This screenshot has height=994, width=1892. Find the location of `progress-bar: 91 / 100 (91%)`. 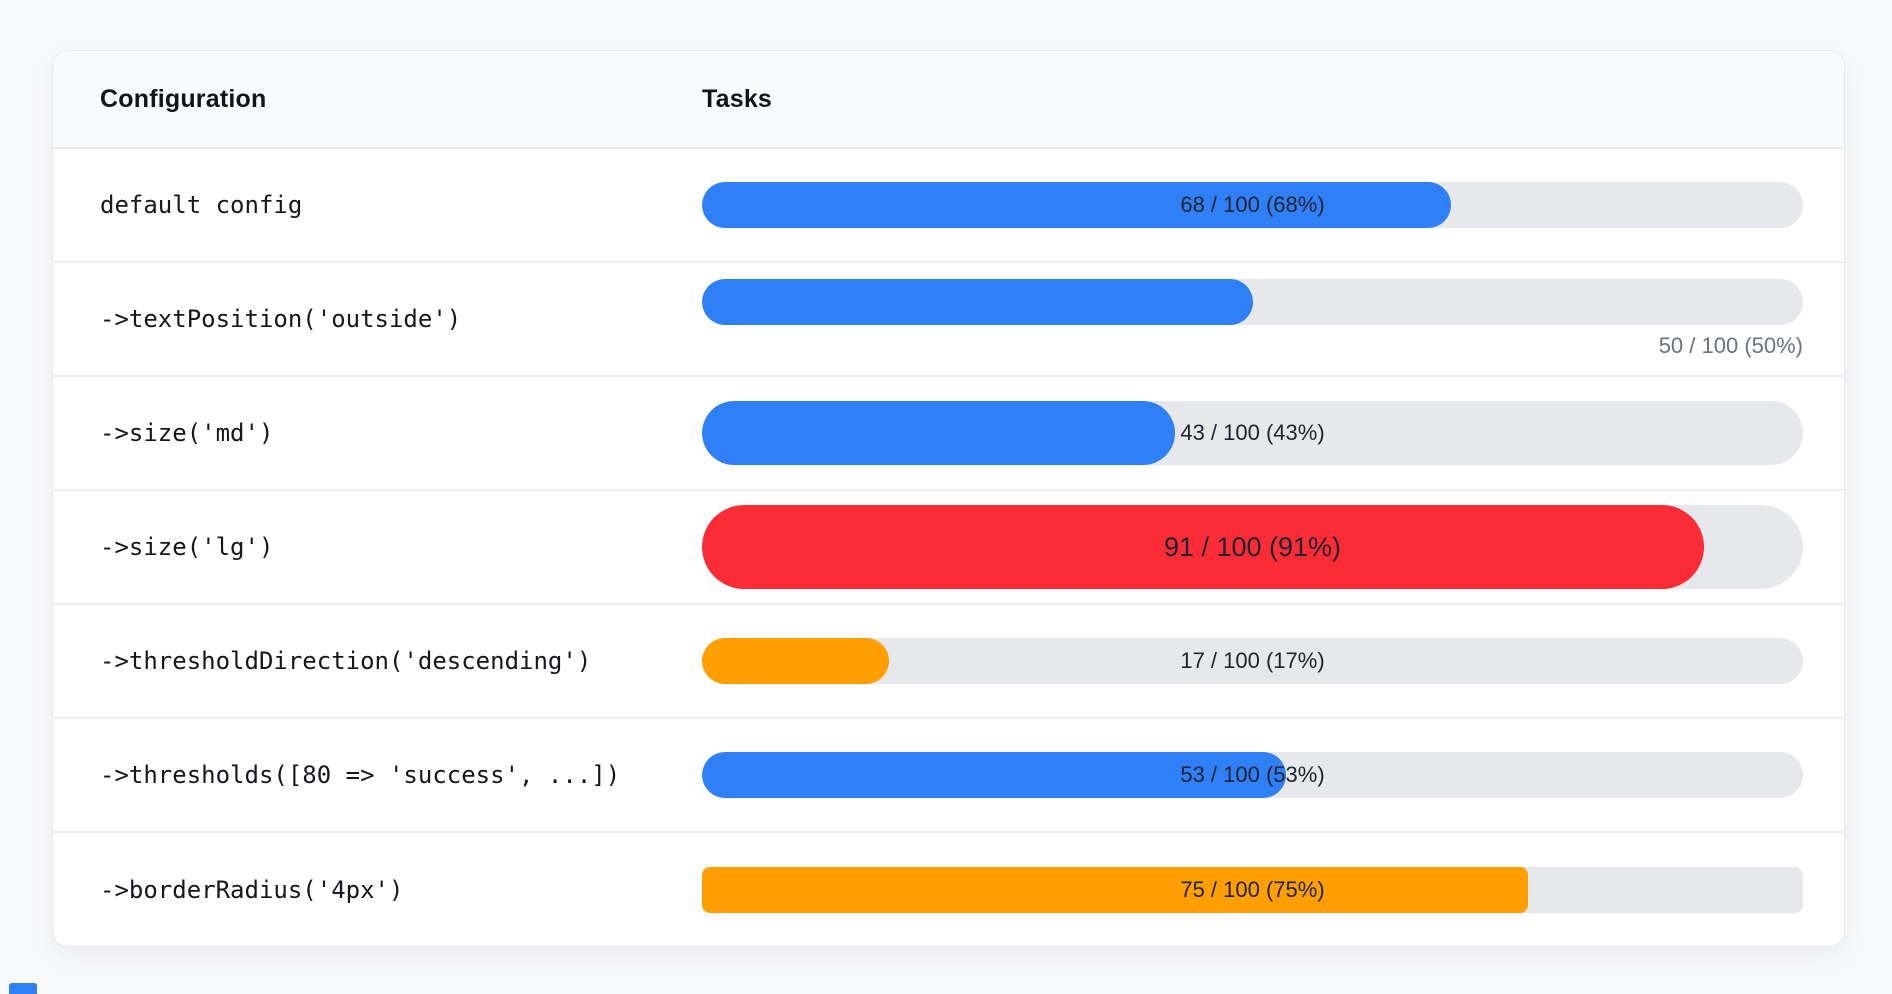

progress-bar: 91 / 100 (91%) is located at coordinates (1252, 547).